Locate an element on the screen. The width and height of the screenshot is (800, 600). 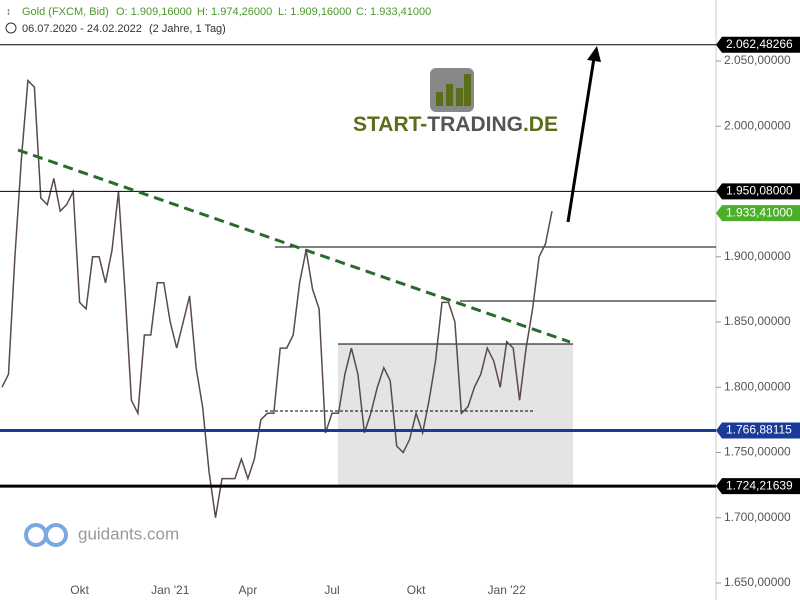
x-tick-label: Jul is located at coordinates (331, 590).